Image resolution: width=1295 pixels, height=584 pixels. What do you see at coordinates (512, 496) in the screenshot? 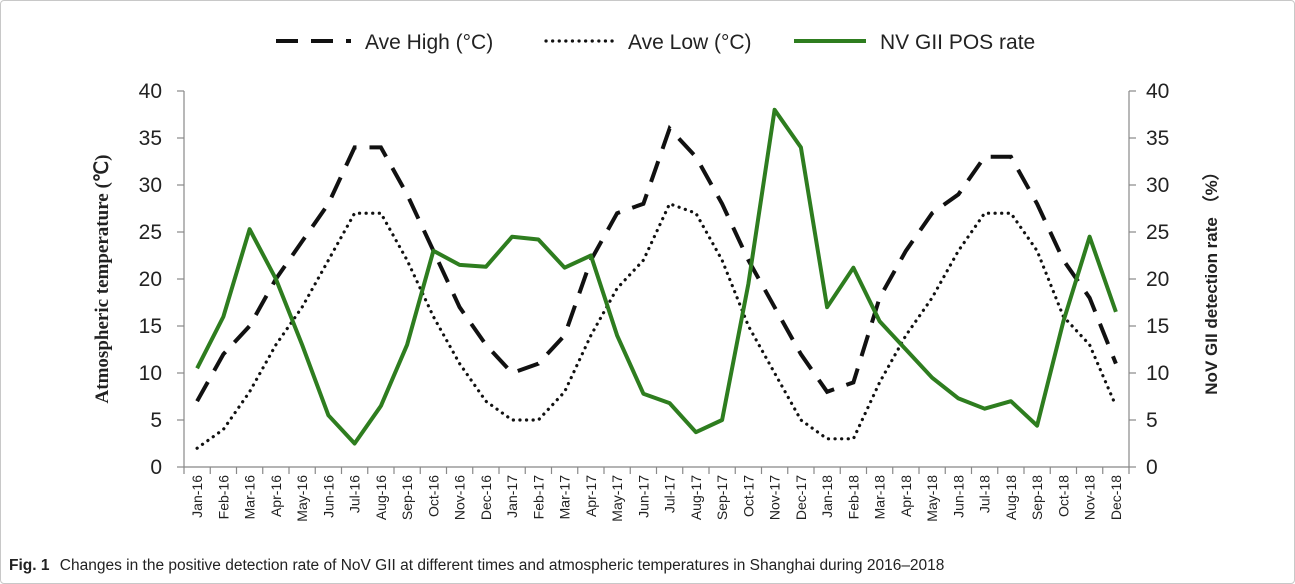
I see `x-tick-label: Jan-17` at bounding box center [512, 496].